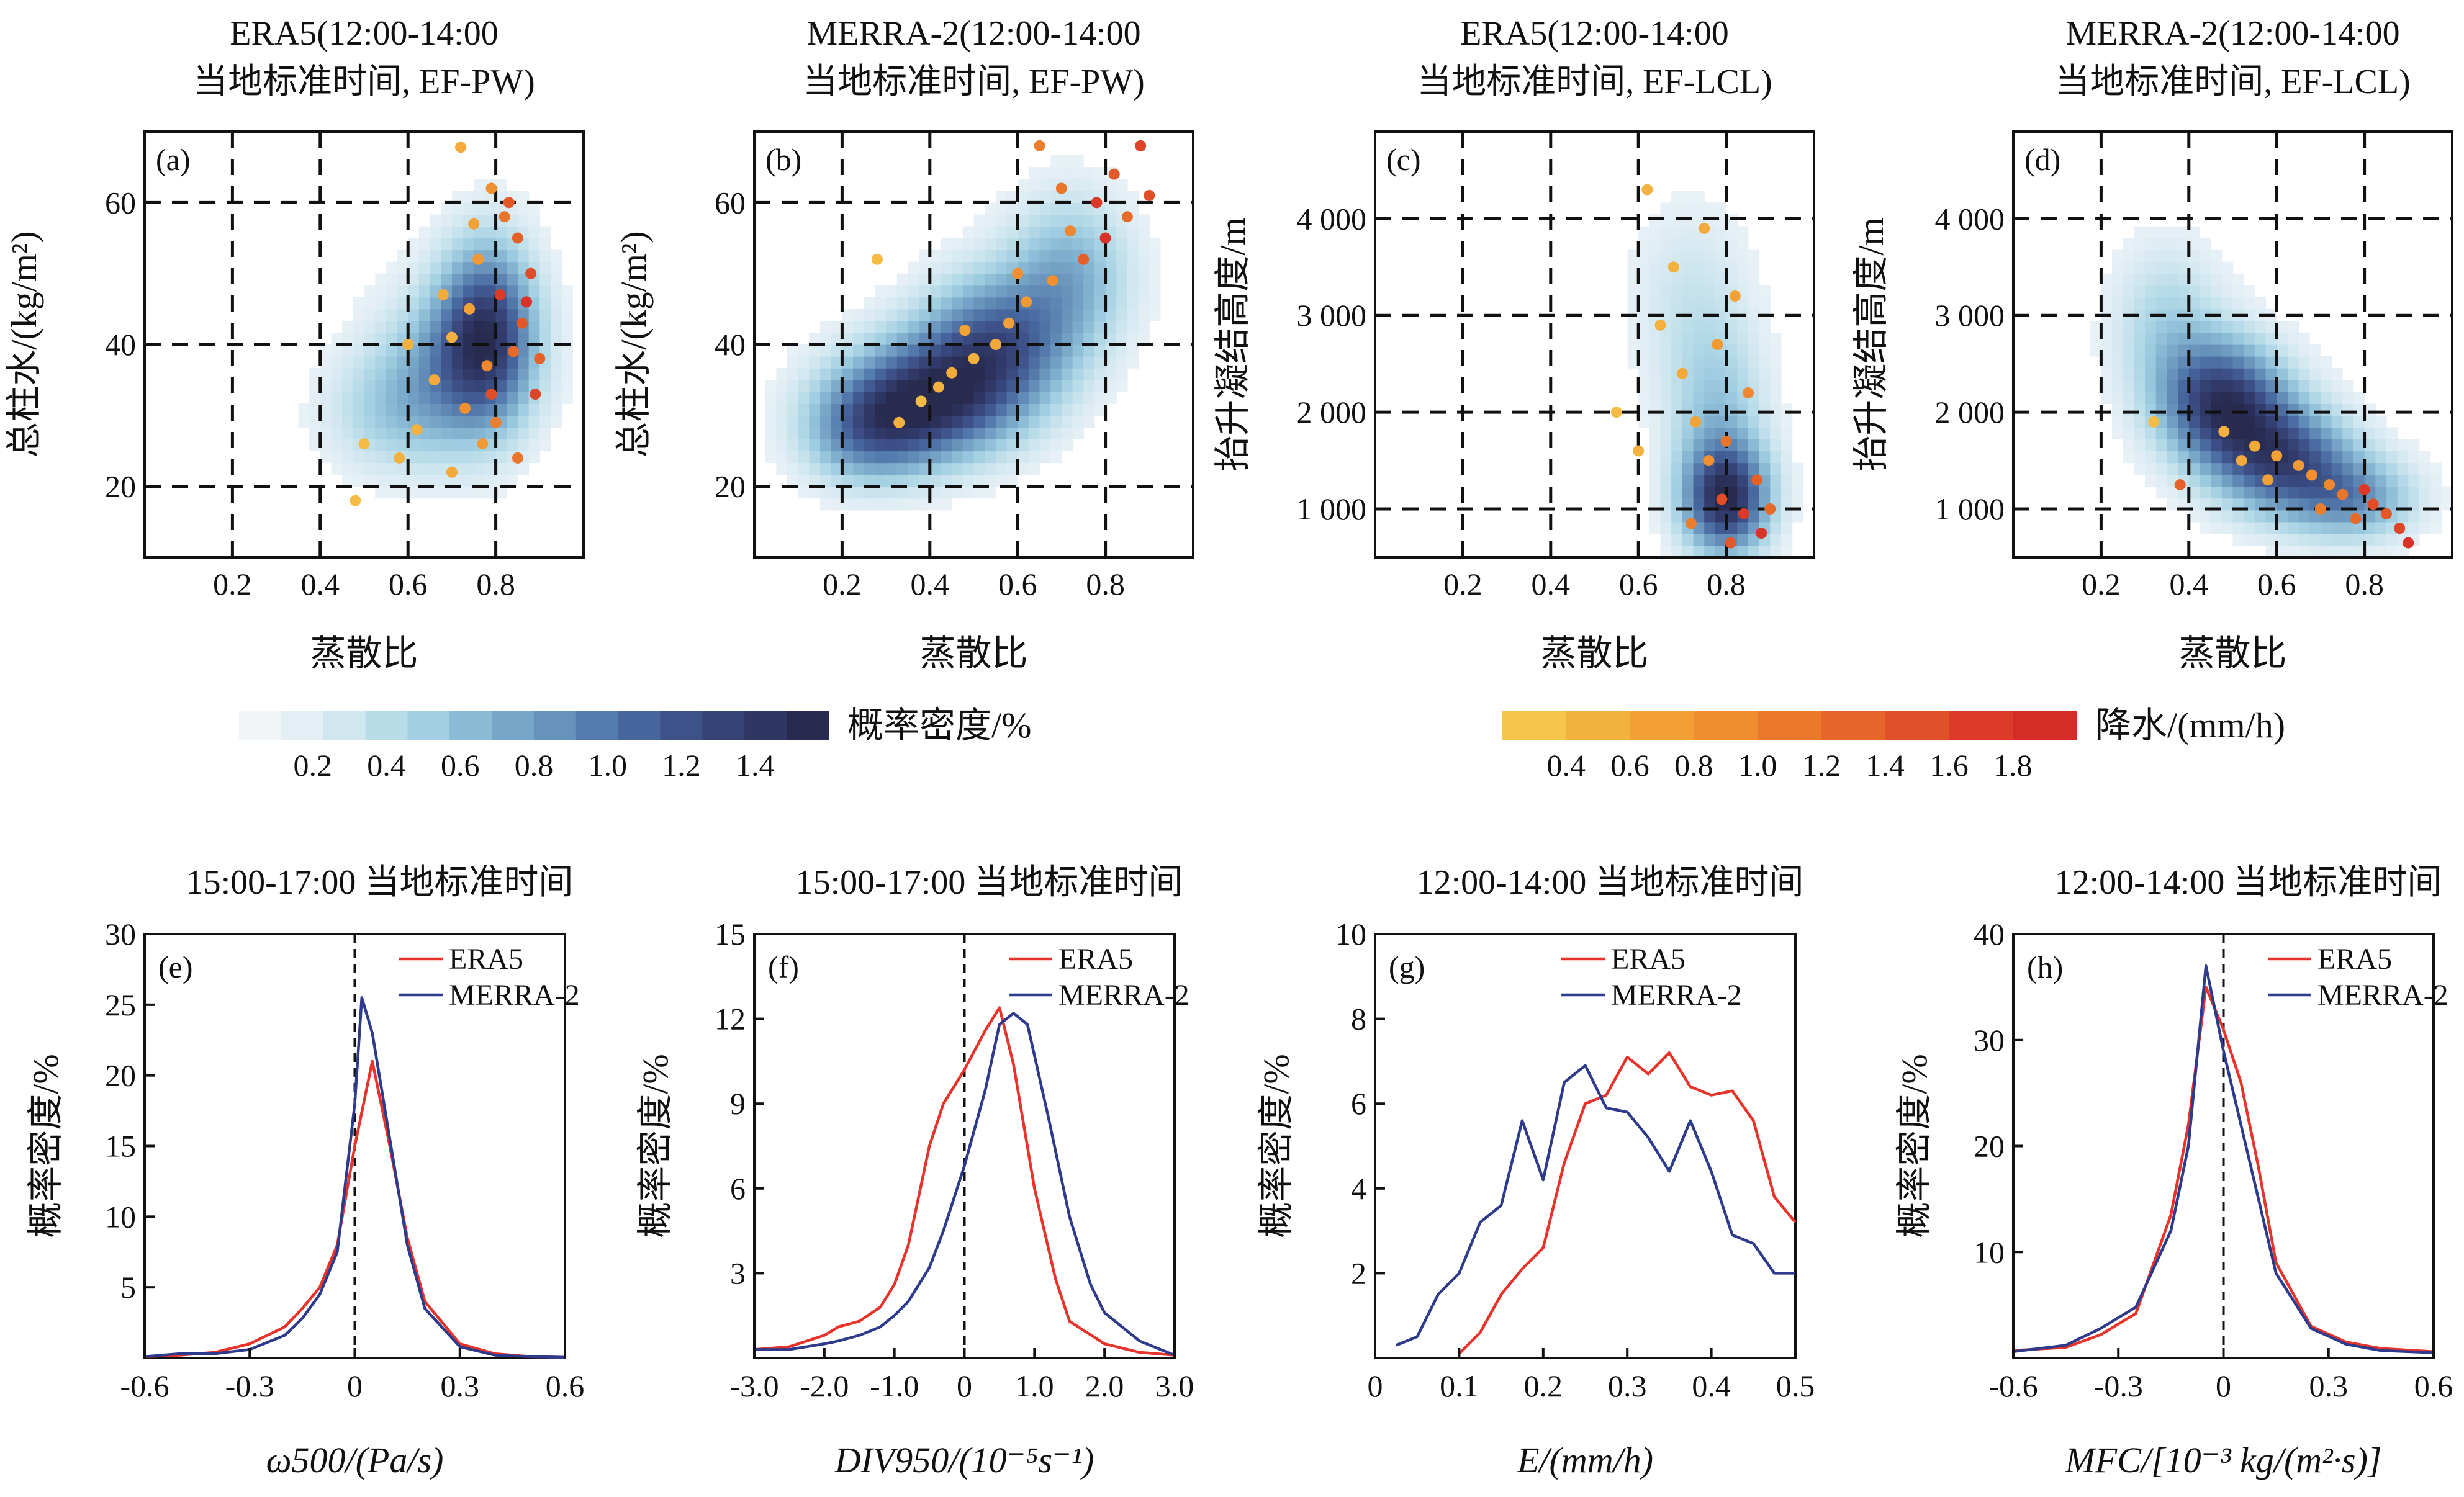 This screenshot has width=2464, height=1497. Describe the element at coordinates (313, 765) in the screenshot. I see `colorbar-tick: 0.2` at that location.